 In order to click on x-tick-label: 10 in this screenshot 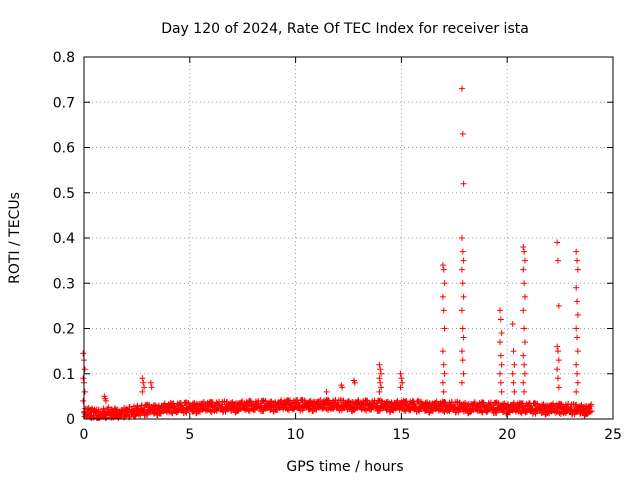, I will do `click(296, 435)`.